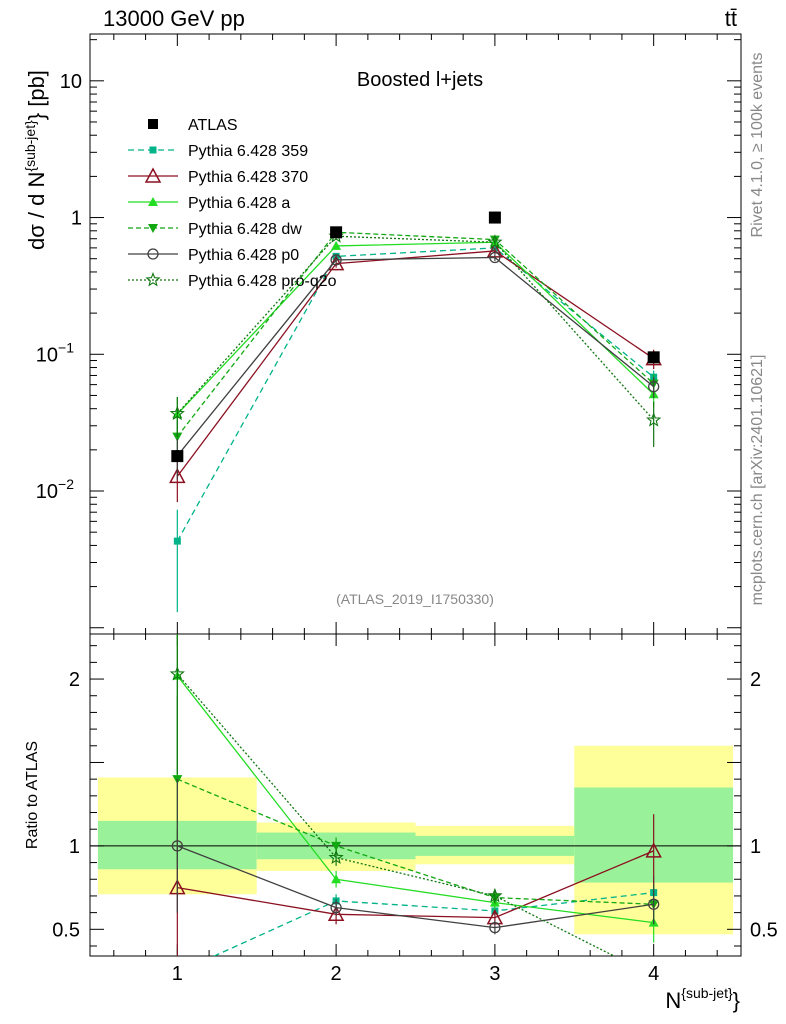  What do you see at coordinates (243, 255) in the screenshot?
I see `legend-label: Pythia 6.428 p0` at bounding box center [243, 255].